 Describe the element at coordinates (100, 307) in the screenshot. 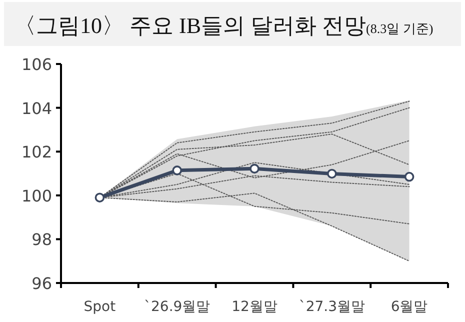

I see `x-tick-label: Spot` at that location.